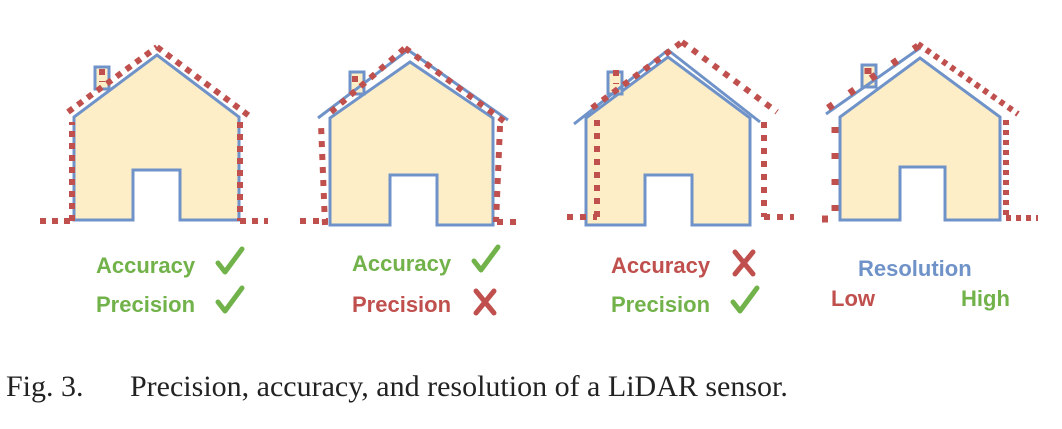 The height and width of the screenshot is (429, 1062). Describe the element at coordinates (853, 298) in the screenshot. I see `low-label: Low` at that location.